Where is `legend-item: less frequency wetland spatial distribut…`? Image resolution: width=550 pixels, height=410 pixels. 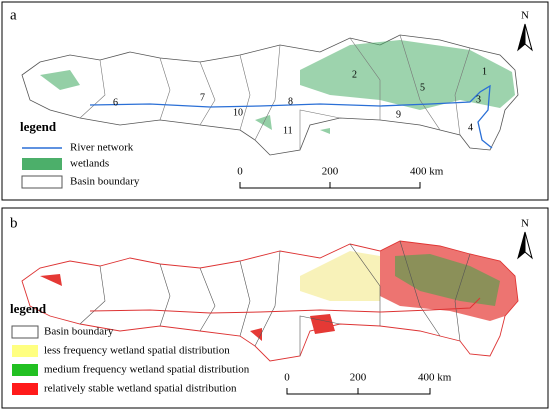
legend-item: less frequency wetland spatial distribut… is located at coordinates (137, 351).